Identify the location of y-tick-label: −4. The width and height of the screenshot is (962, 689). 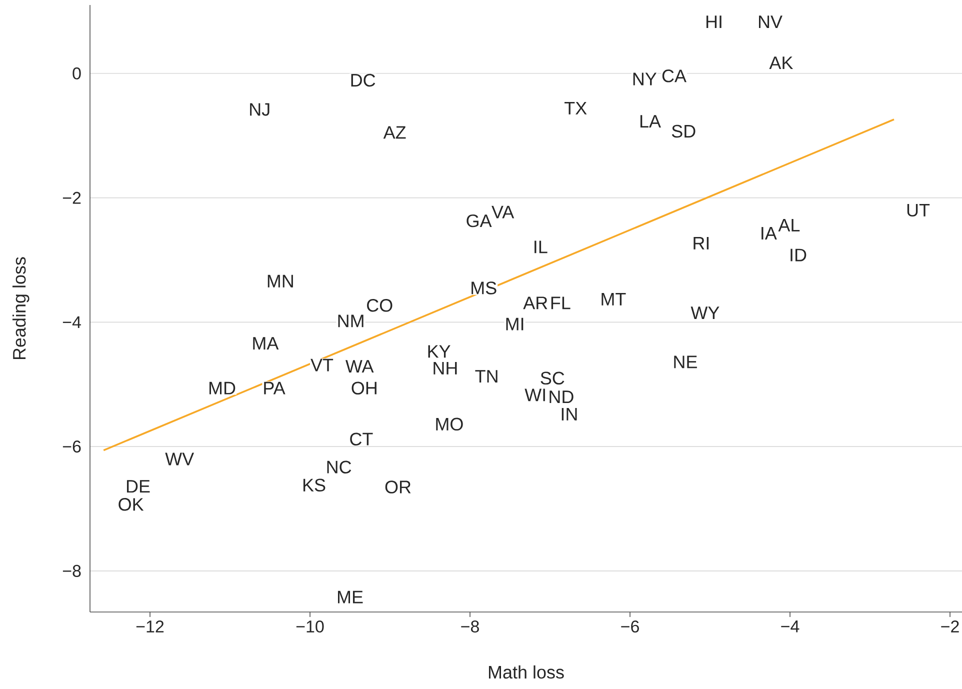
(71, 322).